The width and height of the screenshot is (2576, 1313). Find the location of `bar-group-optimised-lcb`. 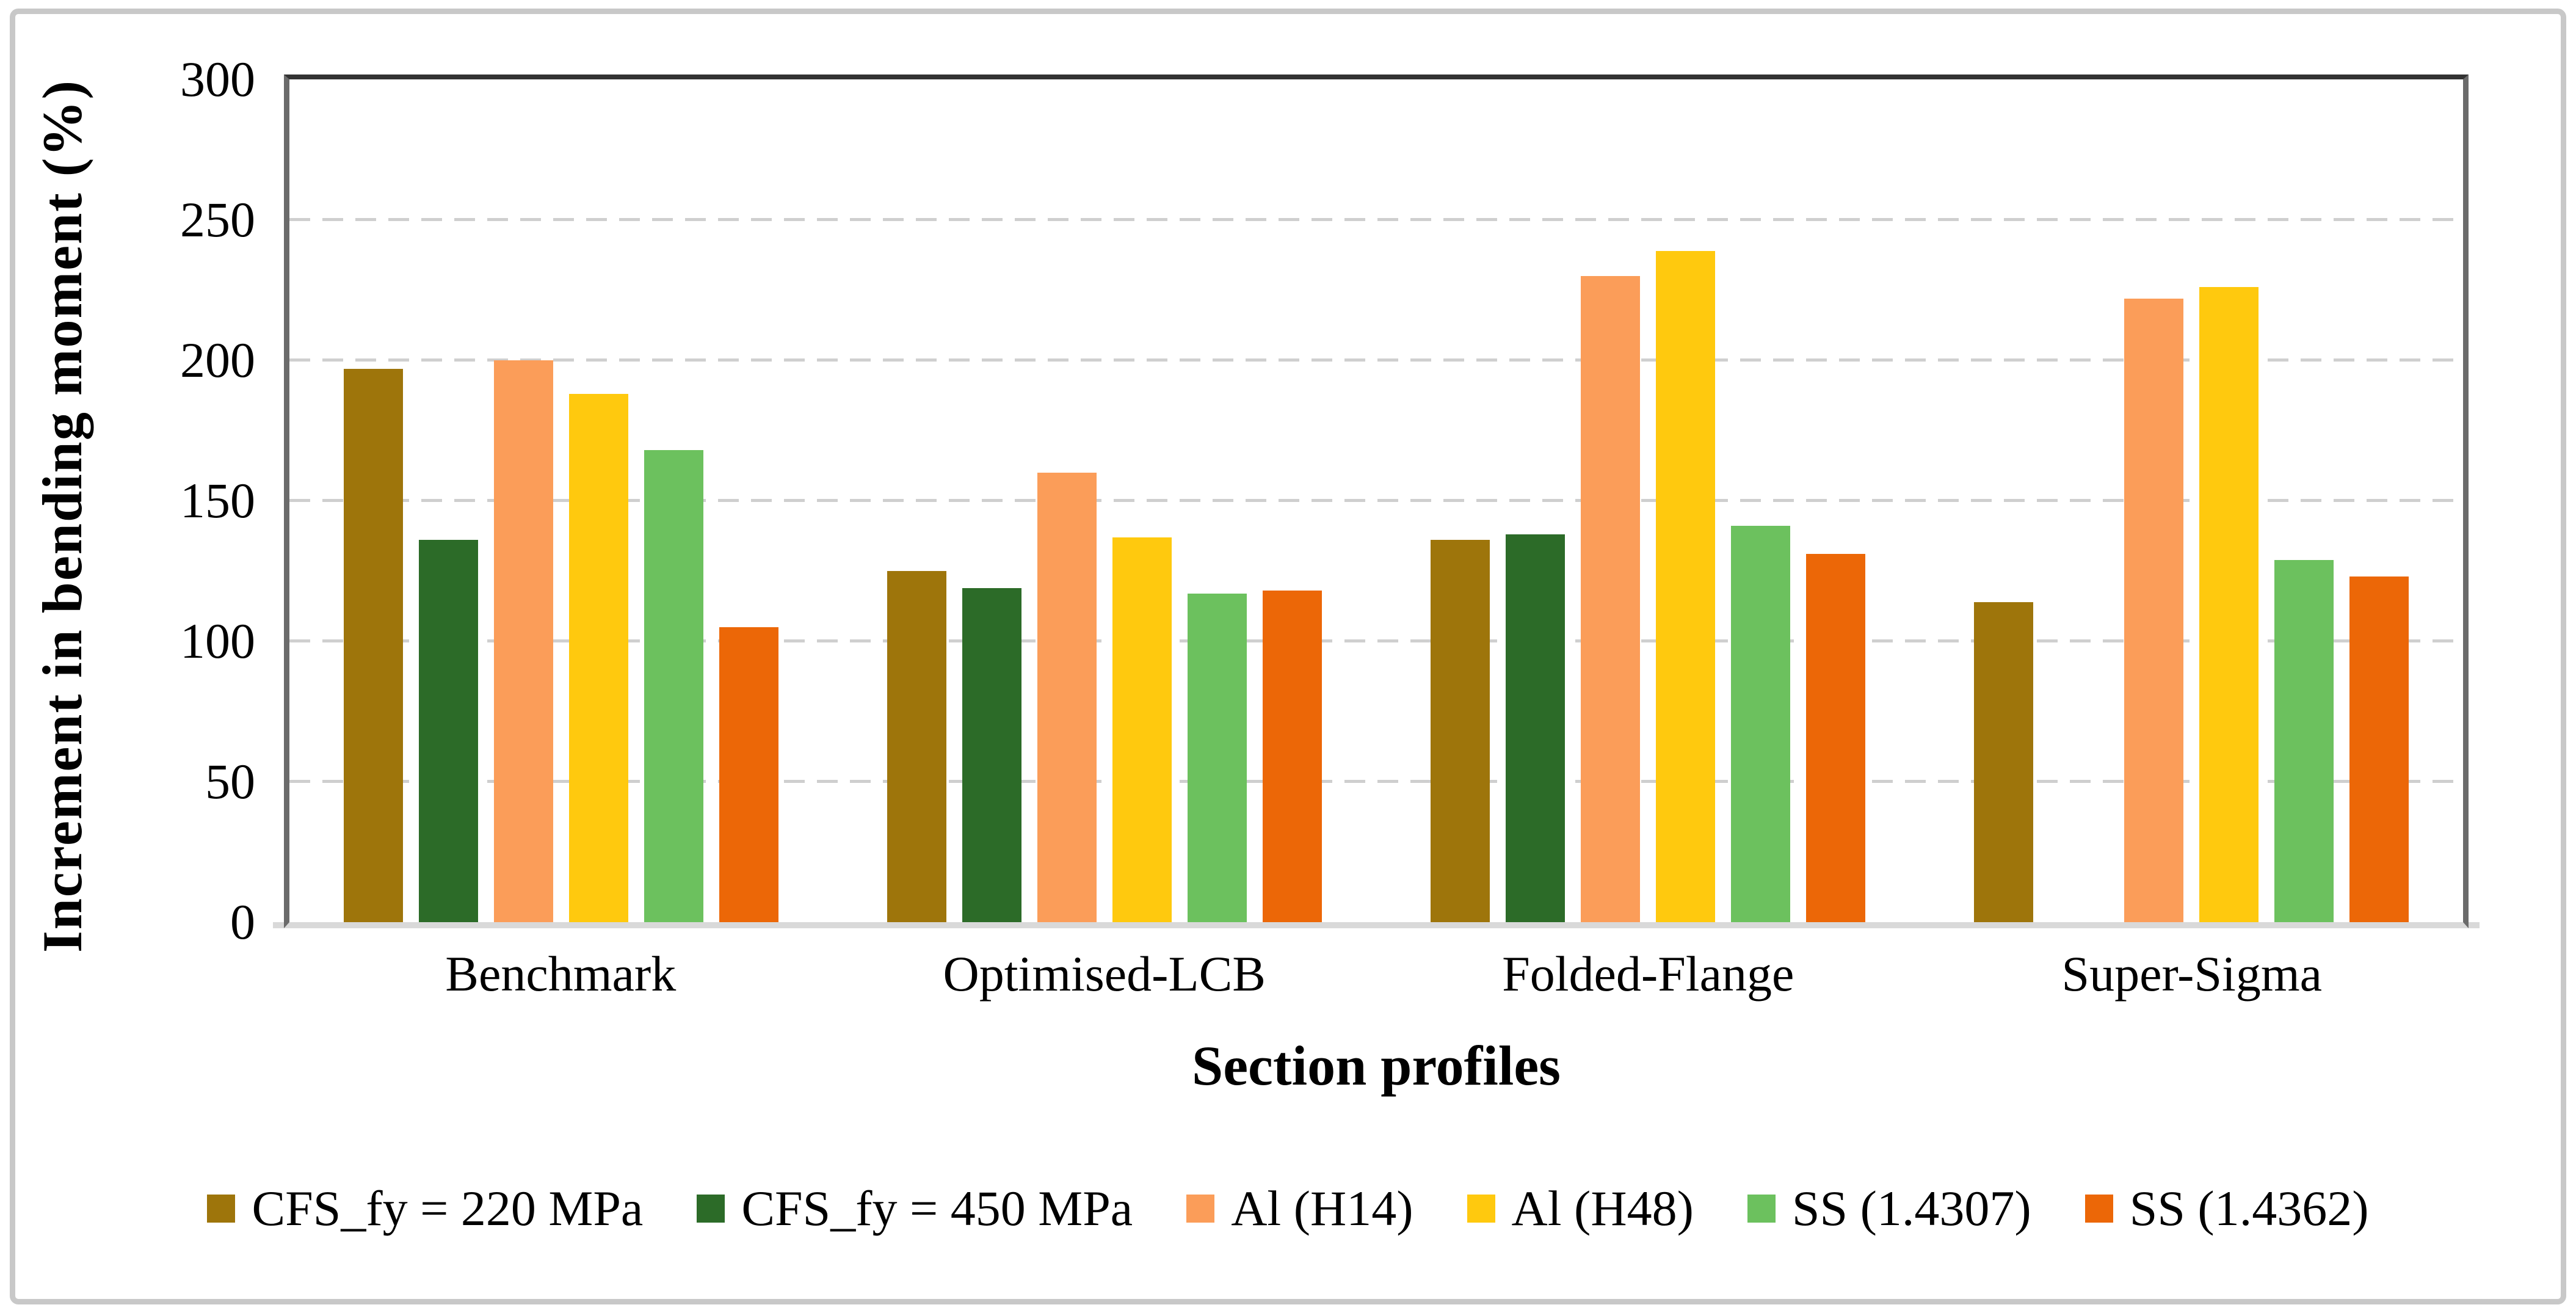

bar-group-optimised-lcb is located at coordinates (1104, 500).